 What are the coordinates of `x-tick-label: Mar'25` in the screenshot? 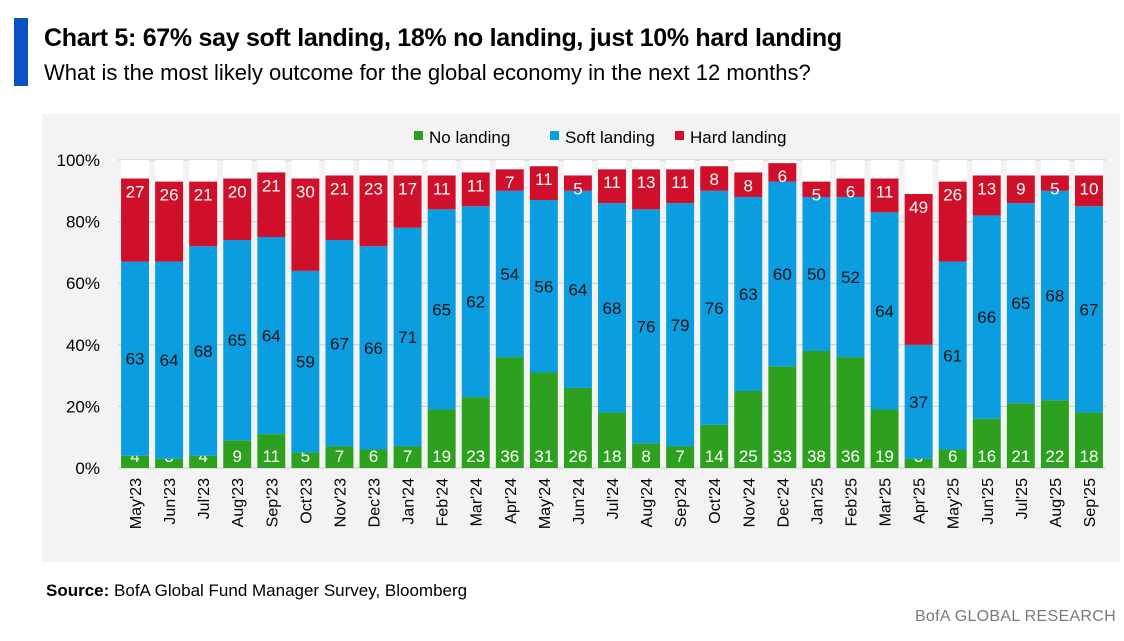 It's located at (886, 502).